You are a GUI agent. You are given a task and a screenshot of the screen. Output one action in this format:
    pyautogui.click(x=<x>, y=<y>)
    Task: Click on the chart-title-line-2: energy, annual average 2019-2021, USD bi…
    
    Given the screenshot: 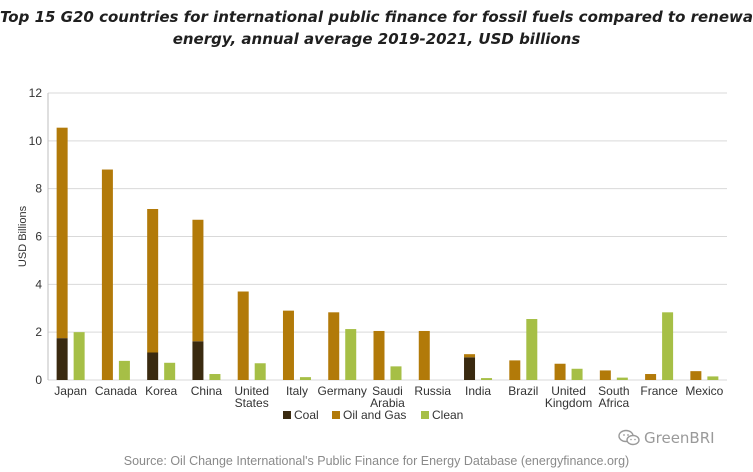 What is the action you would take?
    pyautogui.click(x=376, y=39)
    